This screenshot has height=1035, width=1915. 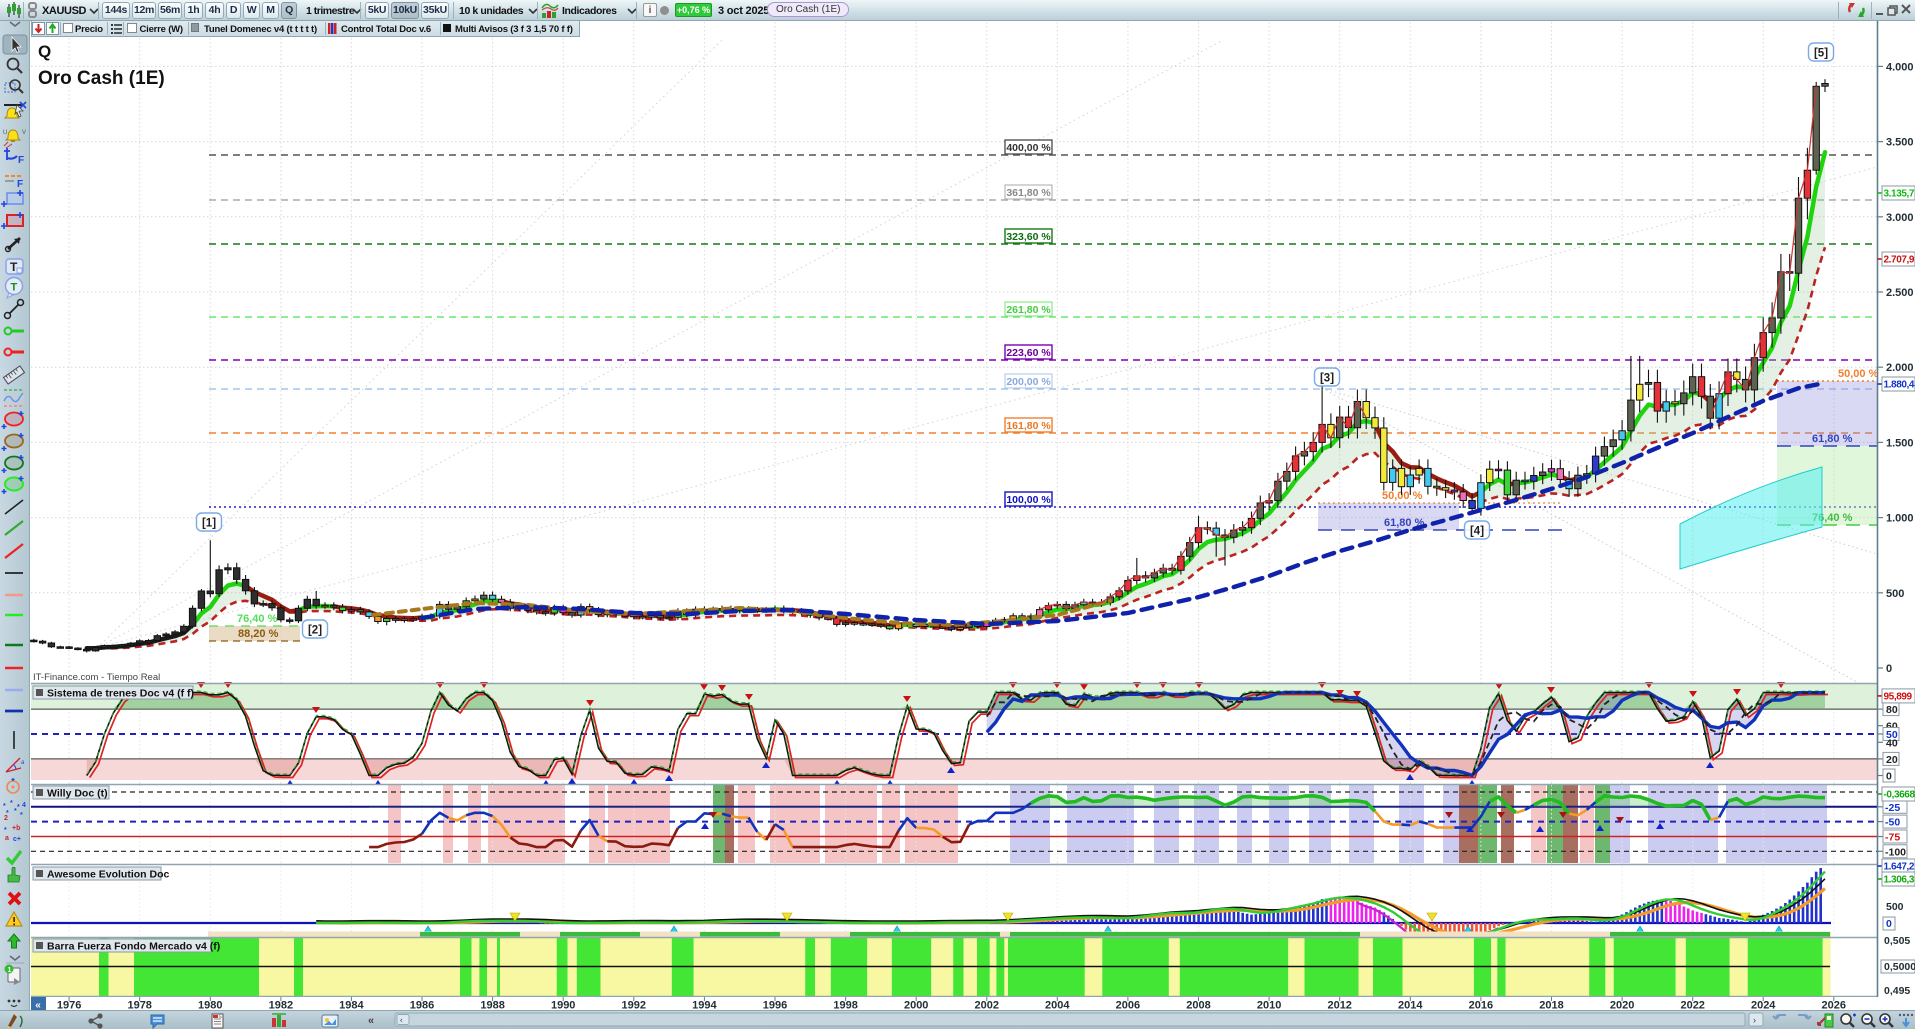 I want to click on svg-text: IT-Finance.com - Tiempo Real, so click(x=96, y=677).